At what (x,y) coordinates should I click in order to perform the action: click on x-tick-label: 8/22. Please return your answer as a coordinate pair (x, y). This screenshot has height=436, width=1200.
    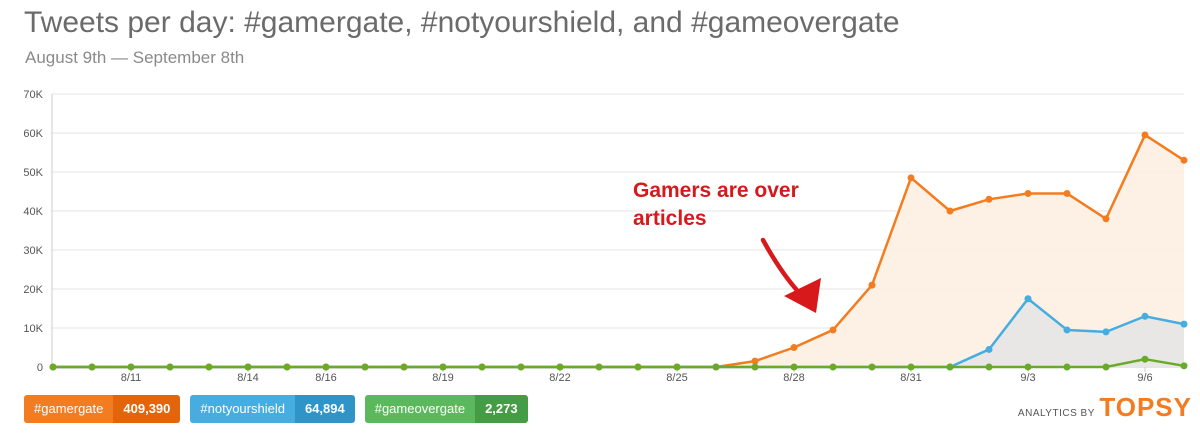
    Looking at the image, I should click on (559, 378).